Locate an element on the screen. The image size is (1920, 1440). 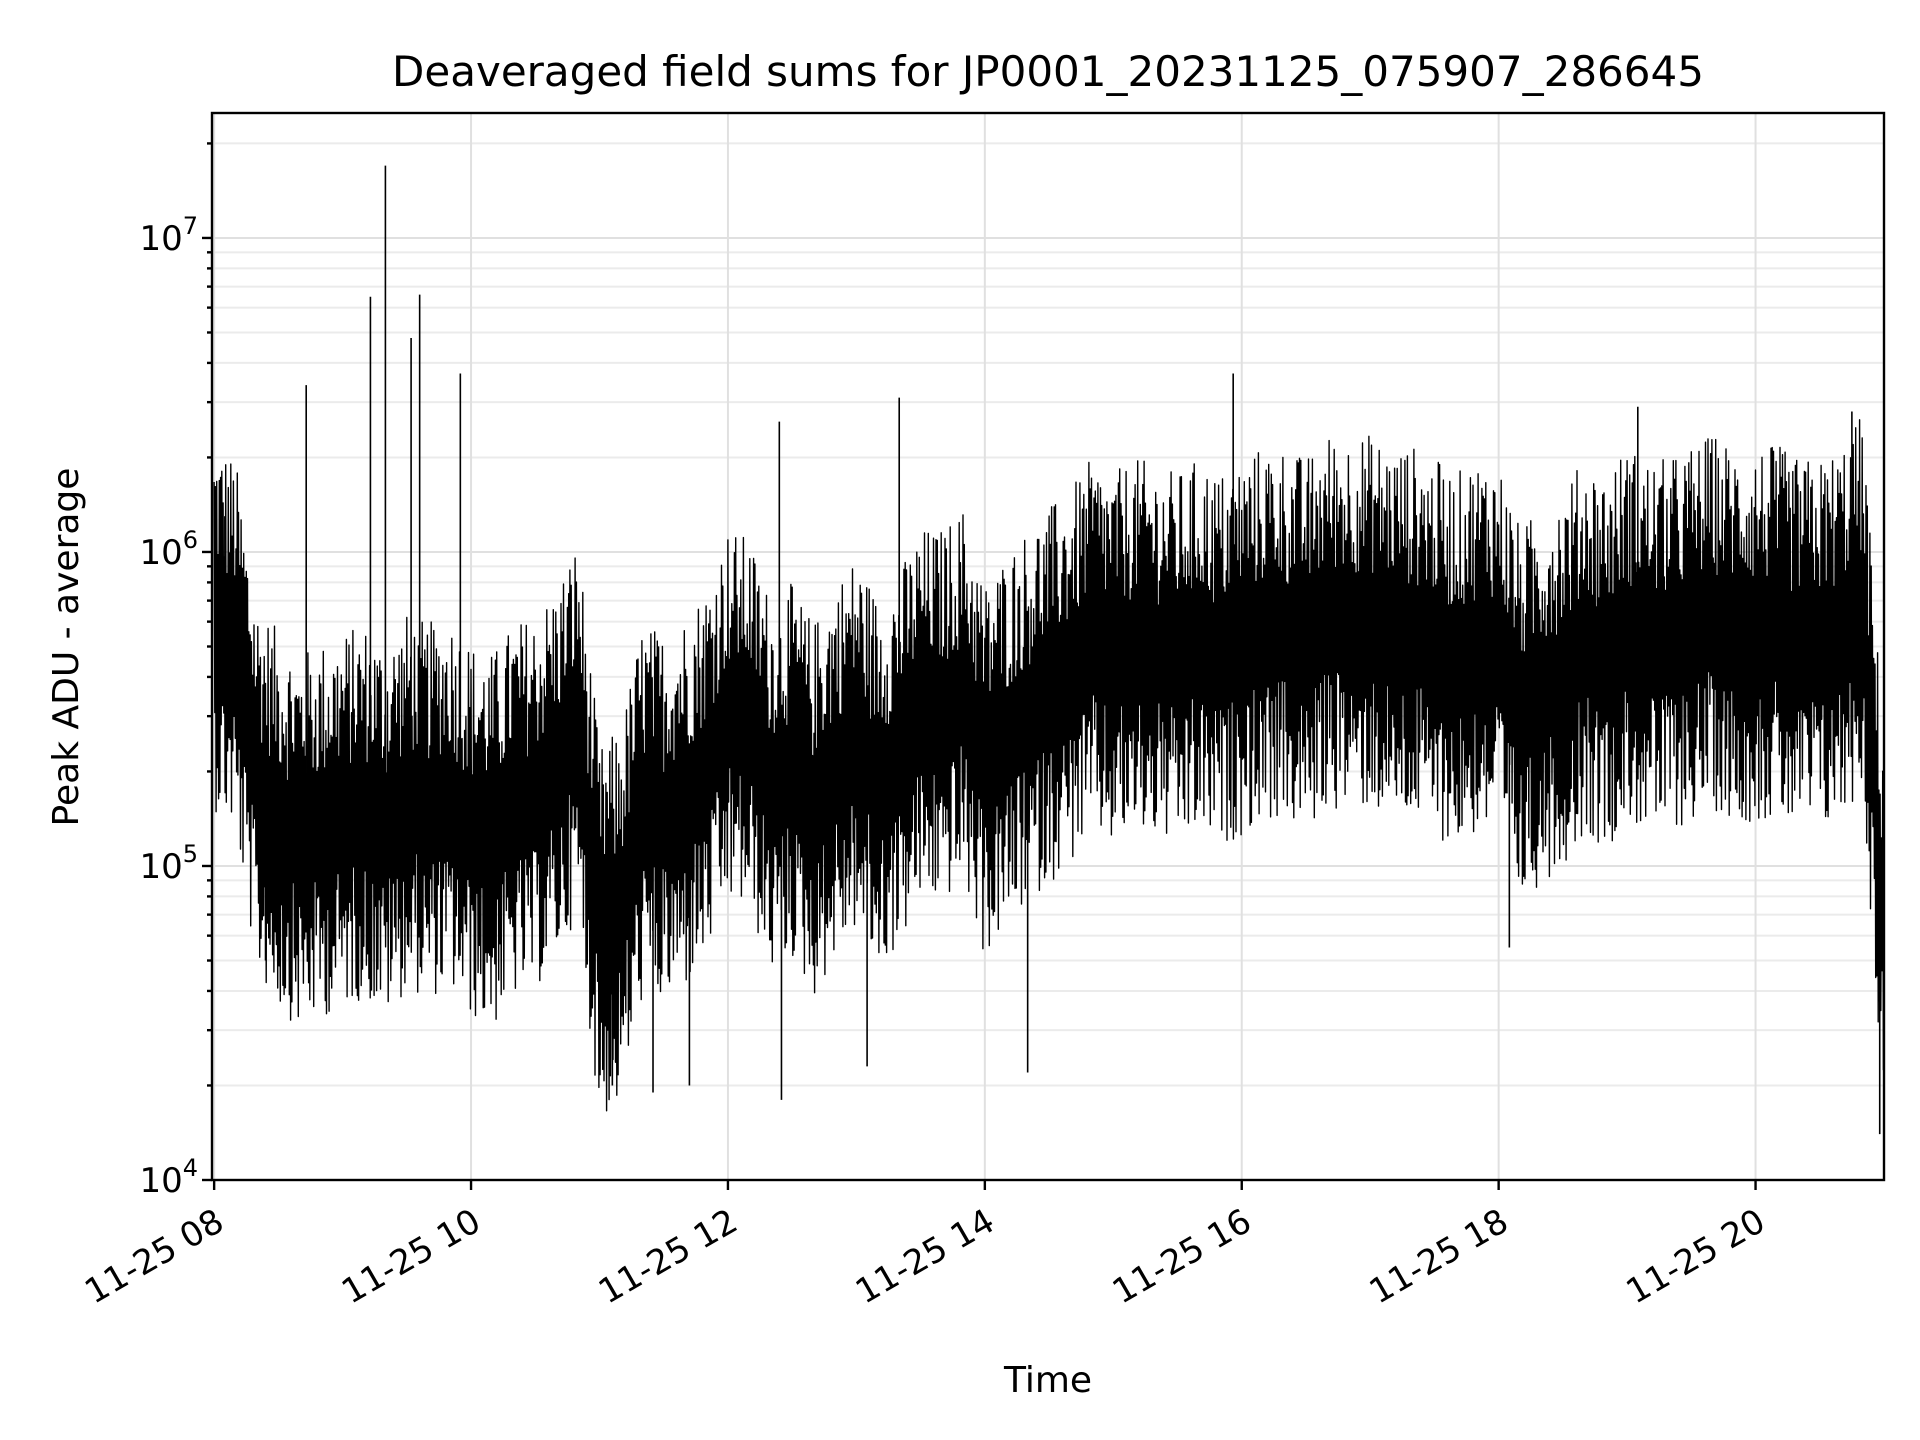
y-axis-label: Peak ADU - average is located at coordinates (66, 647).